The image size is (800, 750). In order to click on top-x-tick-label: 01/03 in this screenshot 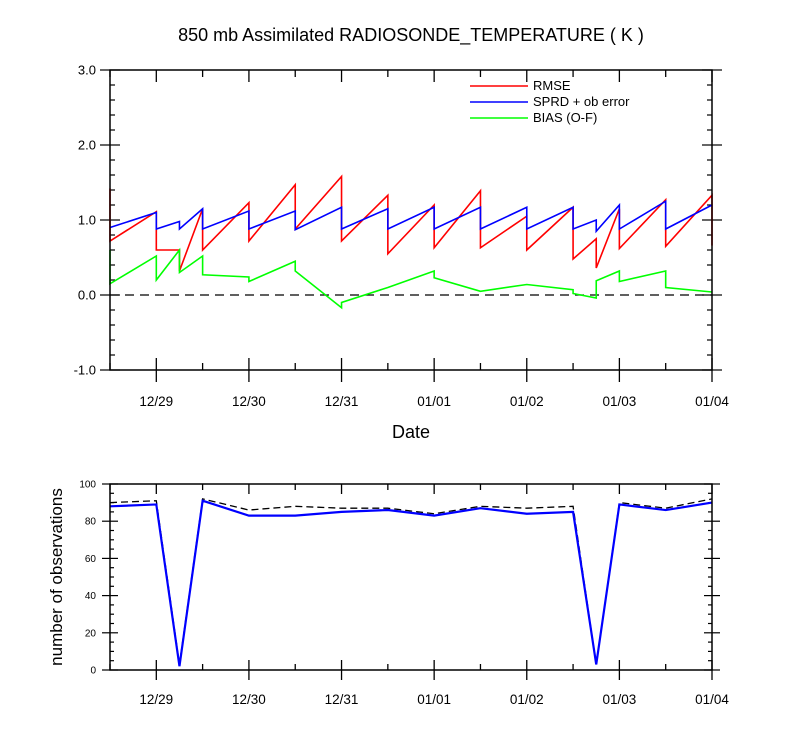, I will do `click(619, 401)`.